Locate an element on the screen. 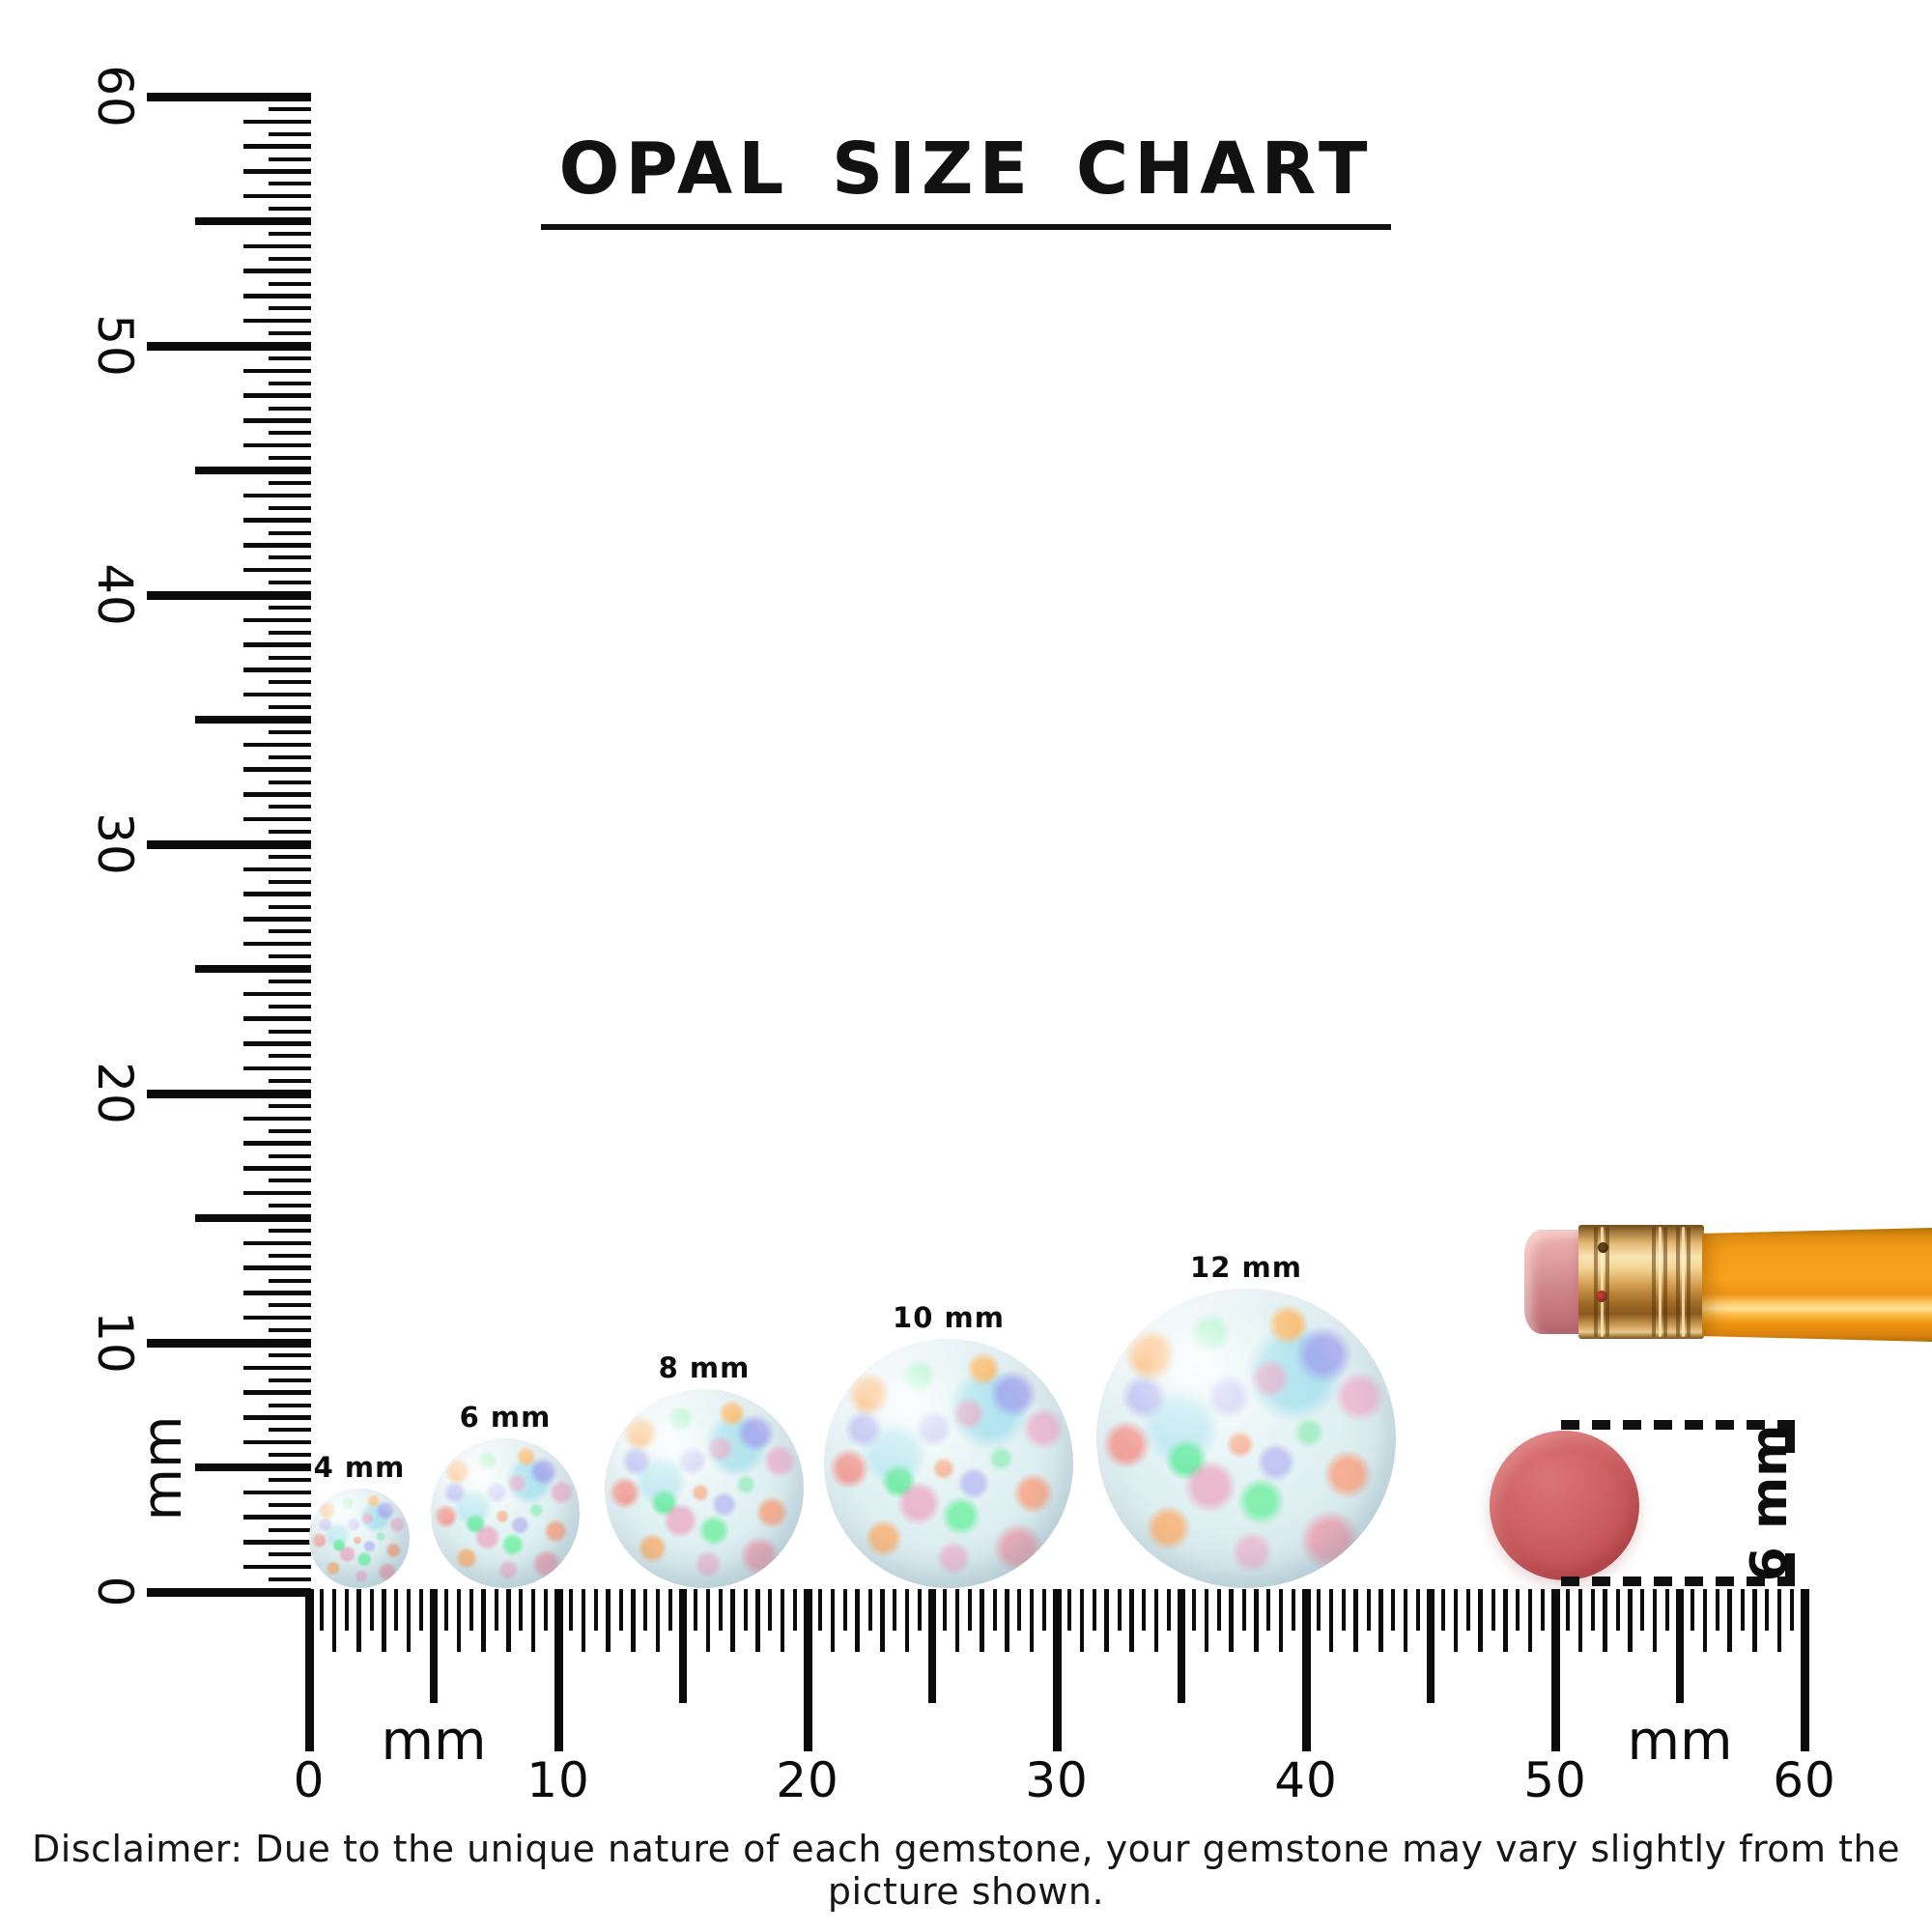 The height and width of the screenshot is (1932, 1932). vertical-ruler-unit-label: mm is located at coordinates (162, 1468).